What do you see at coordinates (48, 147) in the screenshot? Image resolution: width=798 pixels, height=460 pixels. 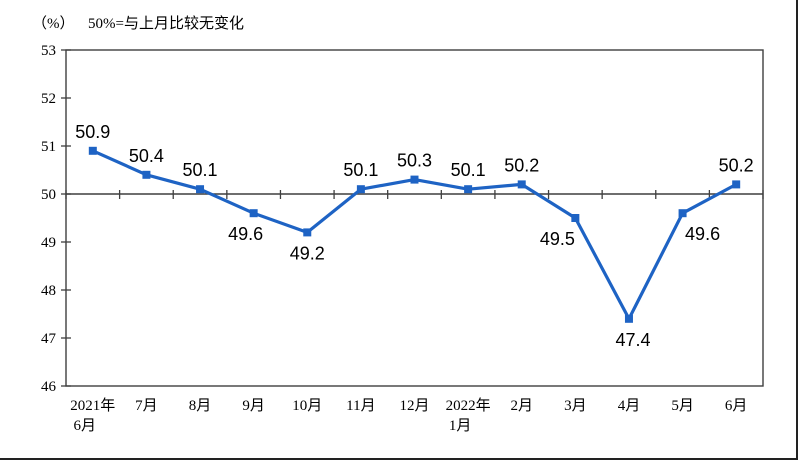 I see `y-axis-tick-label: 51` at bounding box center [48, 147].